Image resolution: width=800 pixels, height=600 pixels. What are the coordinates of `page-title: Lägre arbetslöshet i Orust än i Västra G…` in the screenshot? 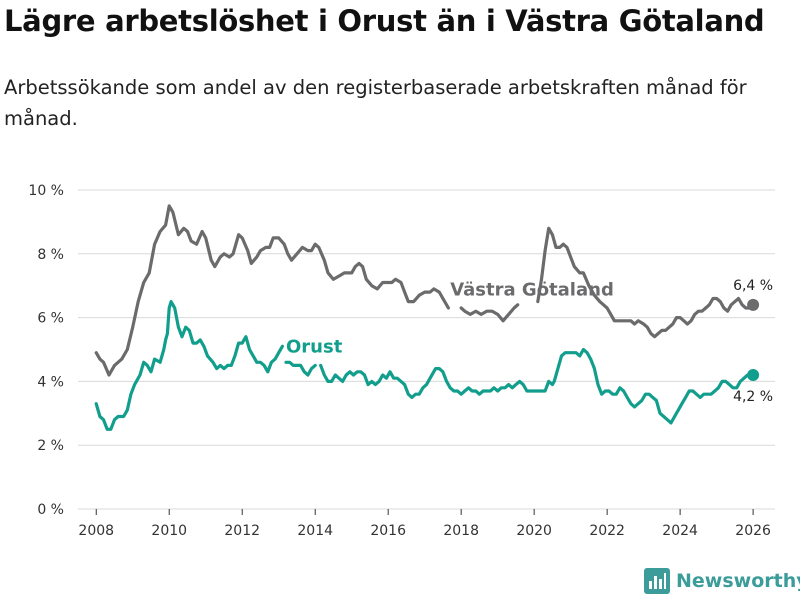 It's located at (384, 21).